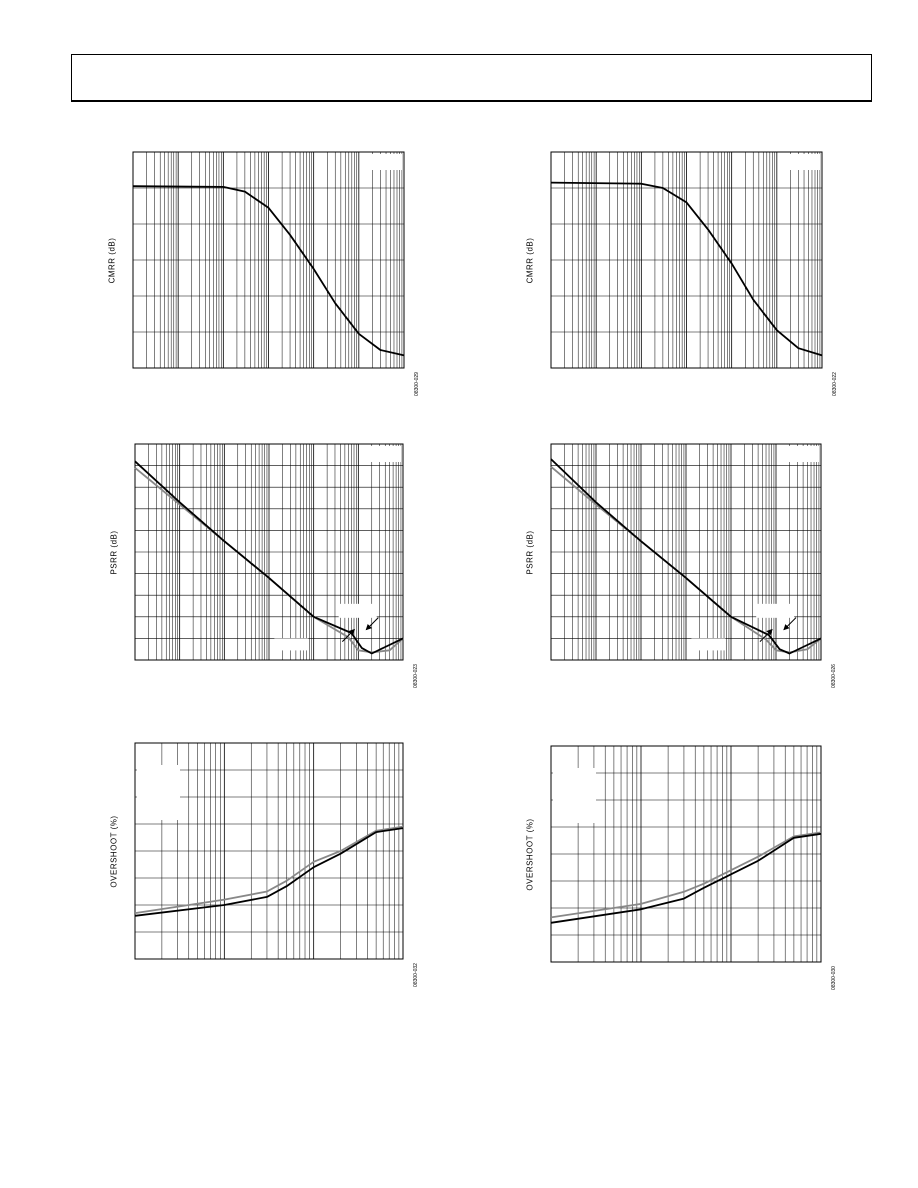 This screenshot has width=918, height=1188. I want to click on figure-id: 08300-026, so click(833, 676).